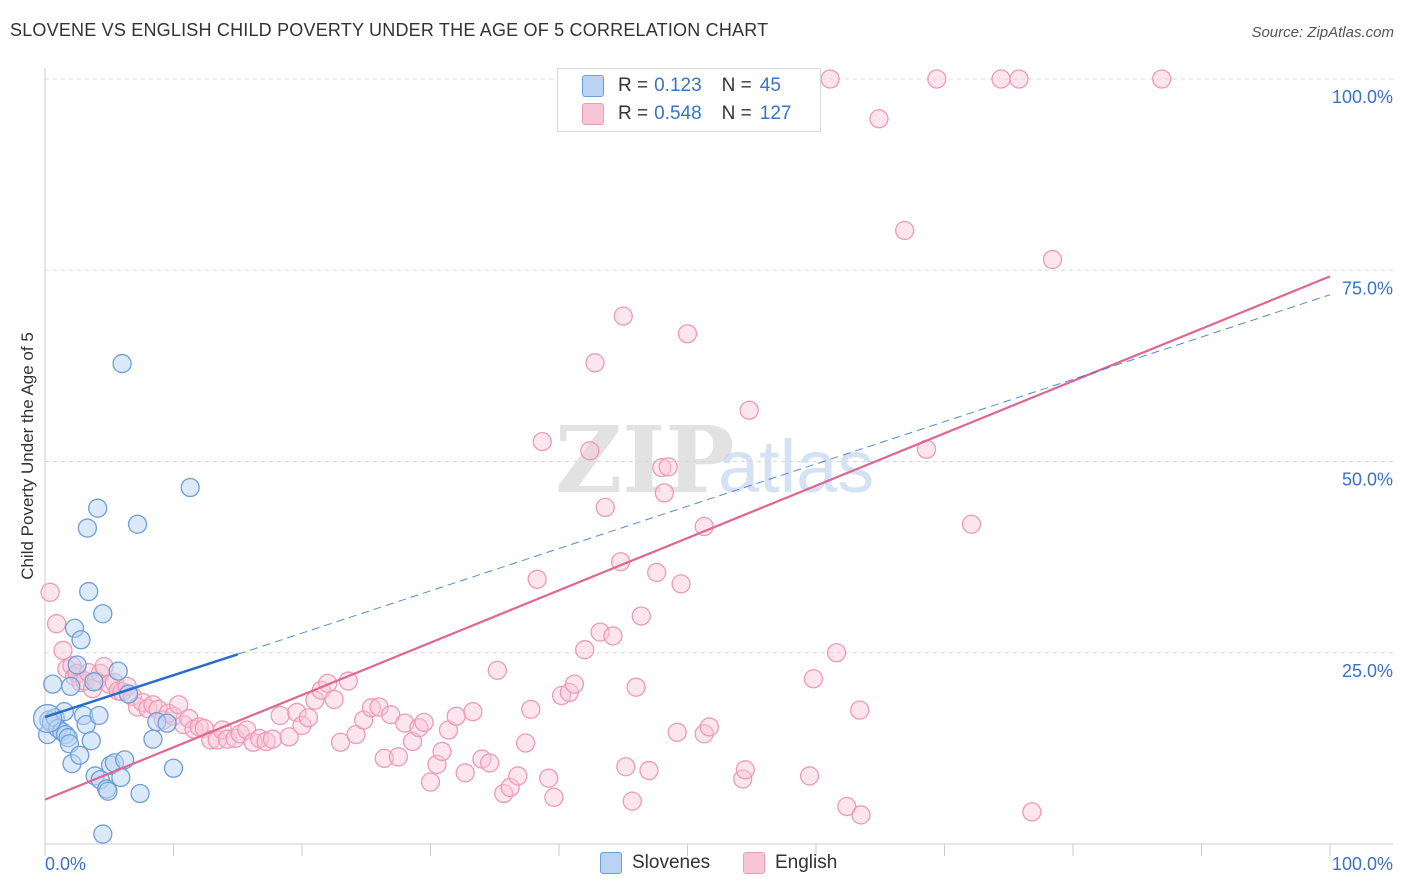 Image resolution: width=1406 pixels, height=892 pixels. What do you see at coordinates (1362, 864) in the screenshot?
I see `x-tick-label-right: 100.0%` at bounding box center [1362, 864].